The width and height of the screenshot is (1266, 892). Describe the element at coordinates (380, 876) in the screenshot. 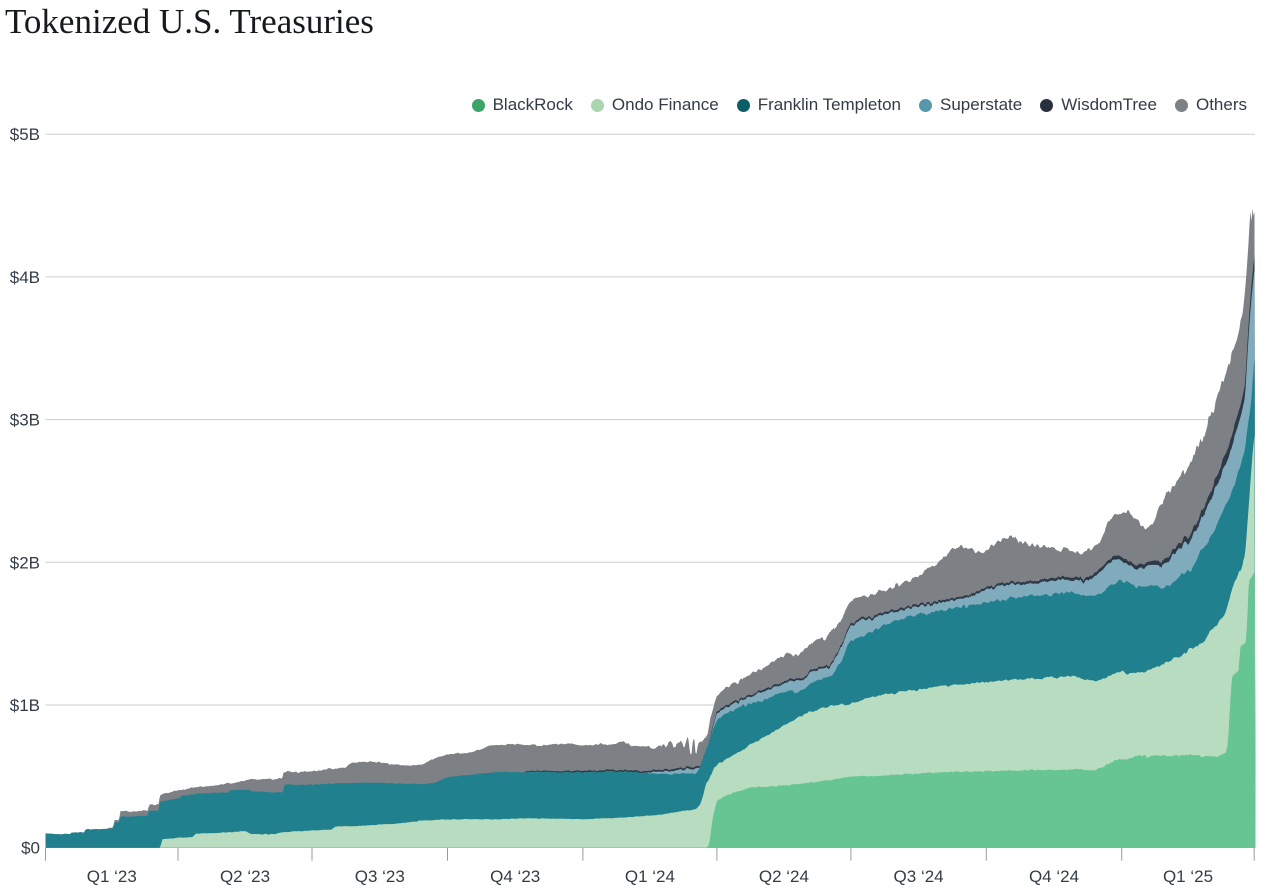

I see `svg-text: Q3 ‘23` at that location.